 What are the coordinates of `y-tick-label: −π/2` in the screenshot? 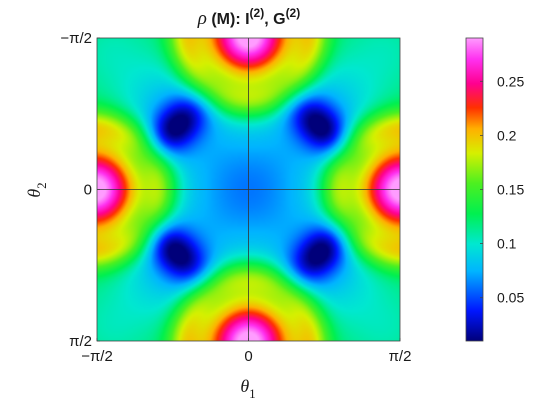 It's located at (76, 38).